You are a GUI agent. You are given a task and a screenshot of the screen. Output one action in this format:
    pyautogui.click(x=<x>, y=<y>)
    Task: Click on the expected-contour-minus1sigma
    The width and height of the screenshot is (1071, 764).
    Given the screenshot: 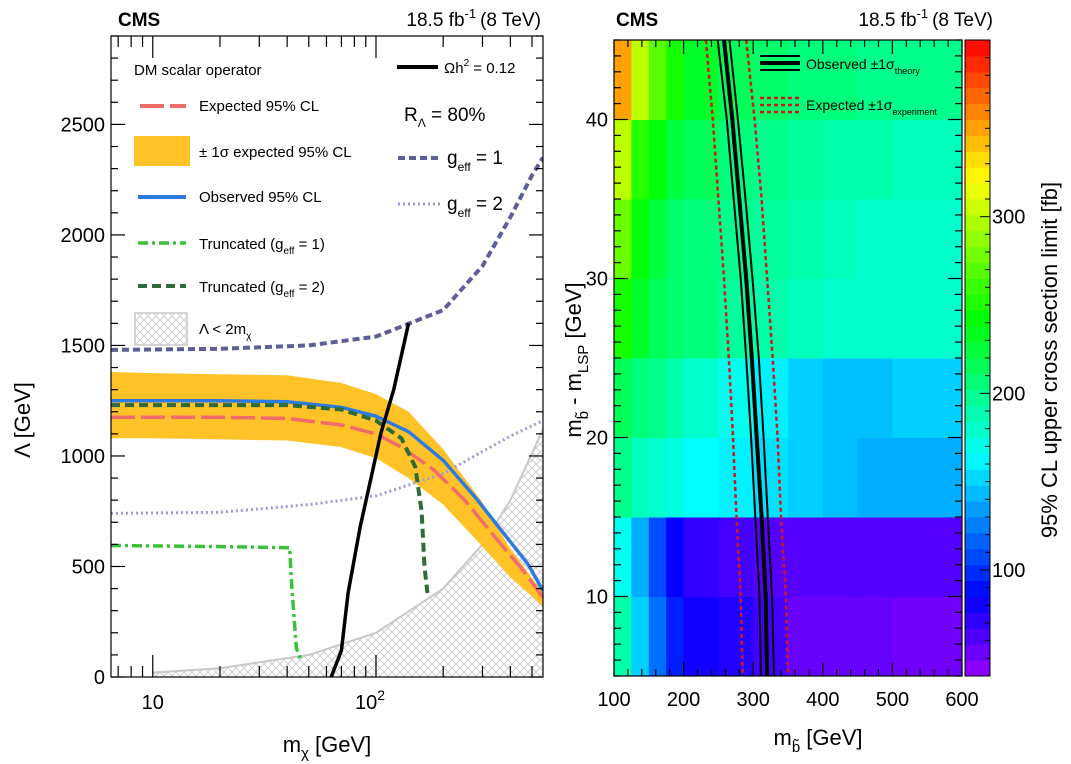 What is the action you would take?
    pyautogui.click(x=724, y=358)
    